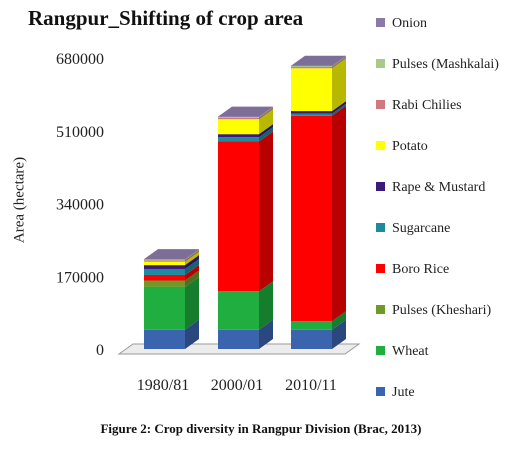 This screenshot has height=449, width=522. Describe the element at coordinates (409, 23) in the screenshot. I see `legend-entry: Onion` at that location.